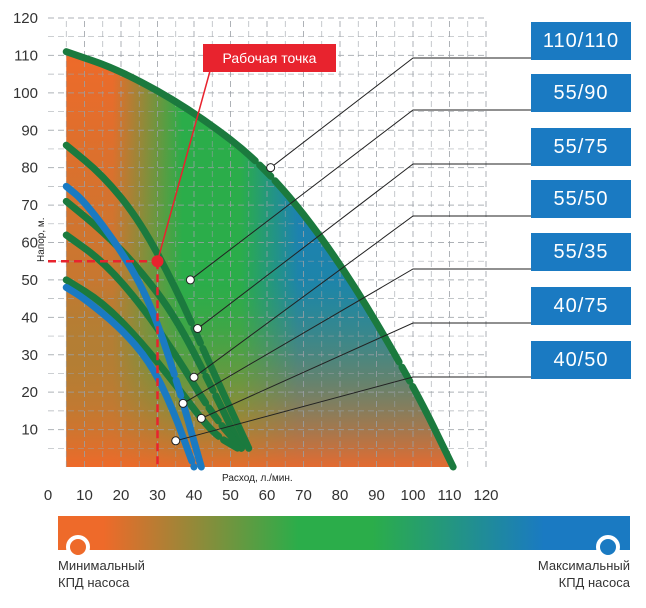 The image size is (646, 608). What do you see at coordinates (84, 495) in the screenshot?
I see `x-tick-label: 10` at bounding box center [84, 495].